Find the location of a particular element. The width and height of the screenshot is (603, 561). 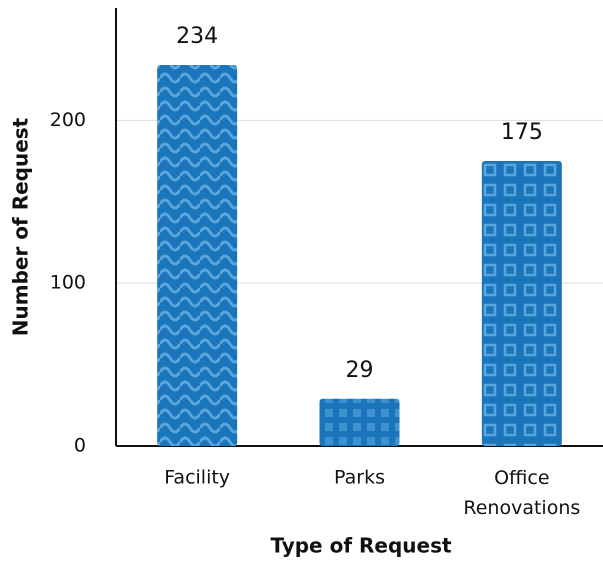

y-axis-title: Number of Request is located at coordinates (21, 226).